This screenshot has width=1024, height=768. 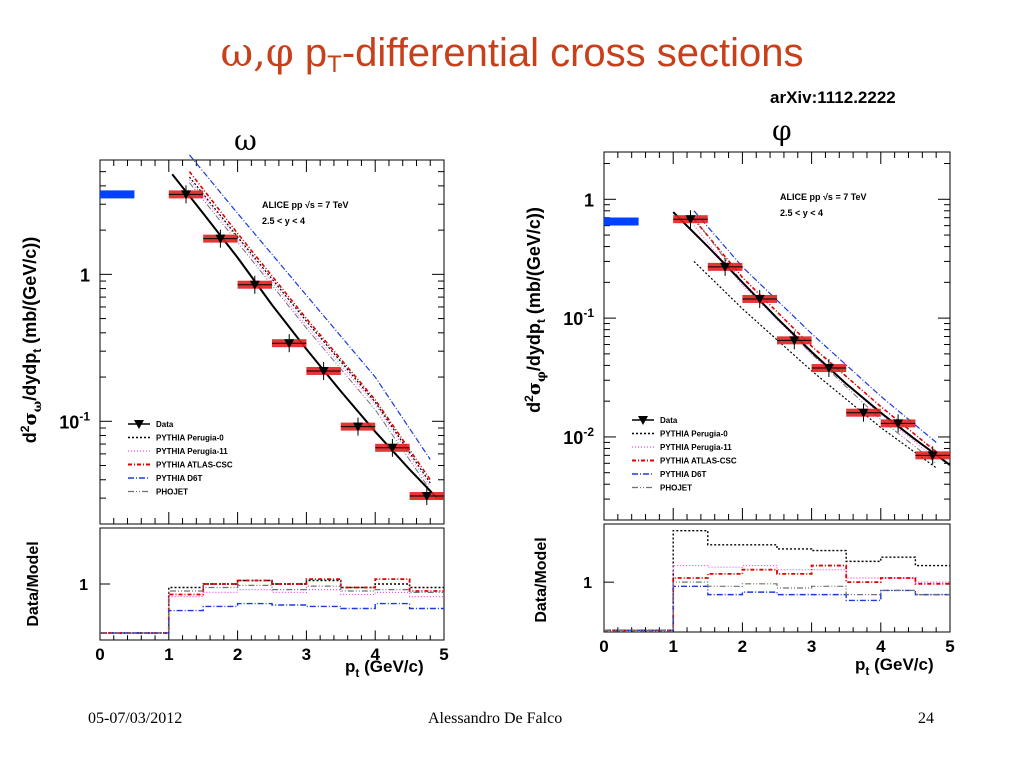 I want to click on footer-date: 05-07/03/2012, so click(x=135, y=718).